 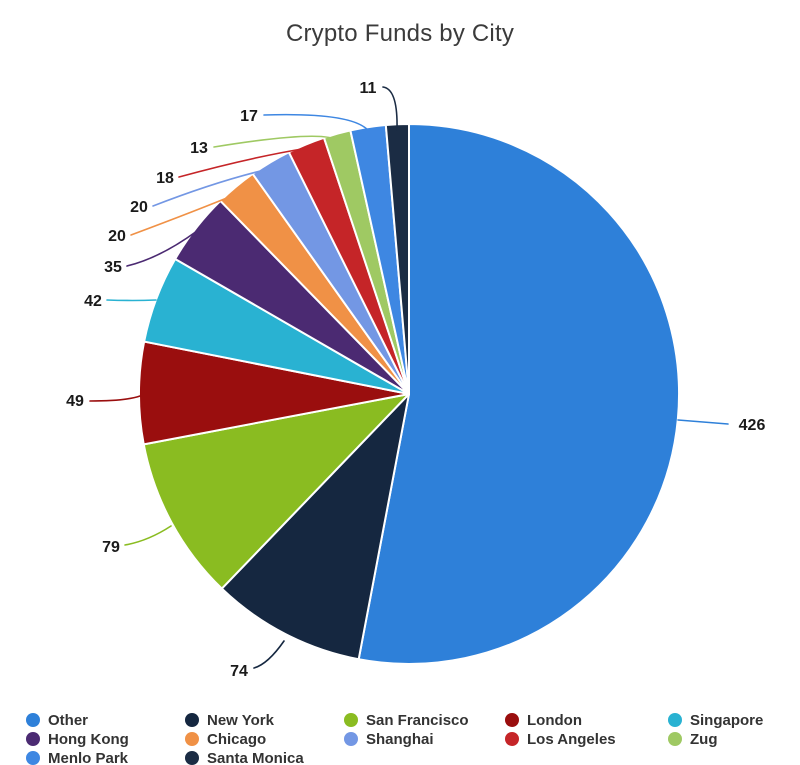 I want to click on legend-item-los-angeles: Los Angeles, so click(x=560, y=739).